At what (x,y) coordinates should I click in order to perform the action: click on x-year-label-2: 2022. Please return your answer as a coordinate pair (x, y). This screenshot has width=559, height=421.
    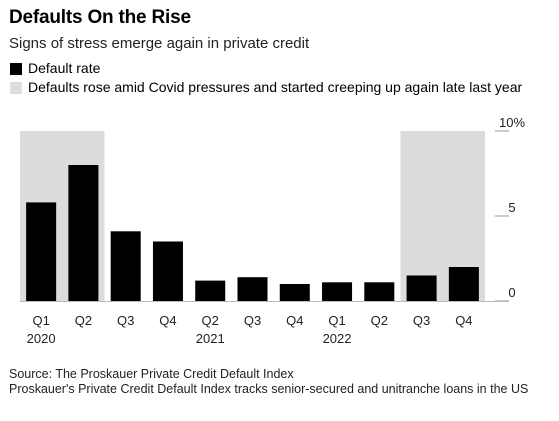
    Looking at the image, I should click on (337, 338).